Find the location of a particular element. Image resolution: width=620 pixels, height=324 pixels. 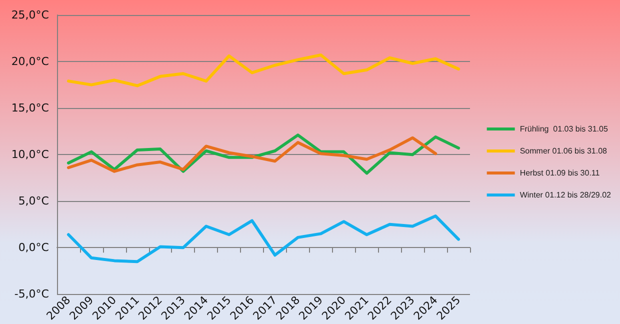

y-tick-label: 20,0°C is located at coordinates (30, 61).